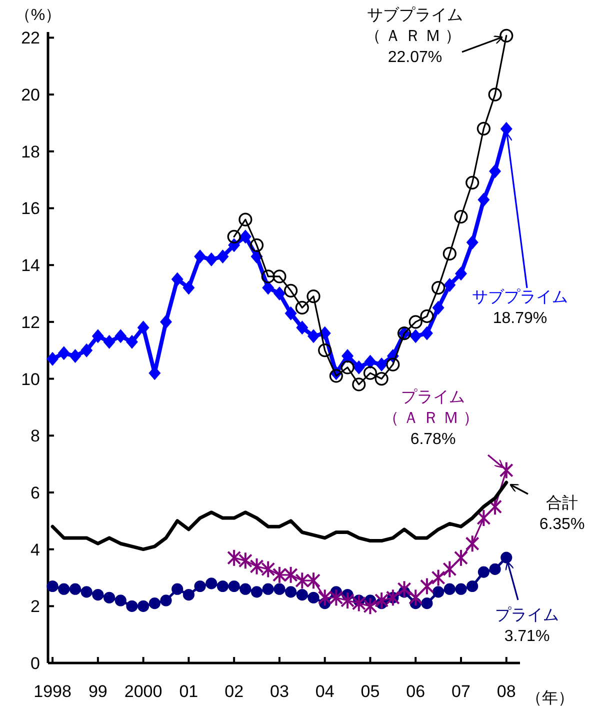 This screenshot has height=706, width=592. I want to click on y-tick-label: 6, so click(35, 492).